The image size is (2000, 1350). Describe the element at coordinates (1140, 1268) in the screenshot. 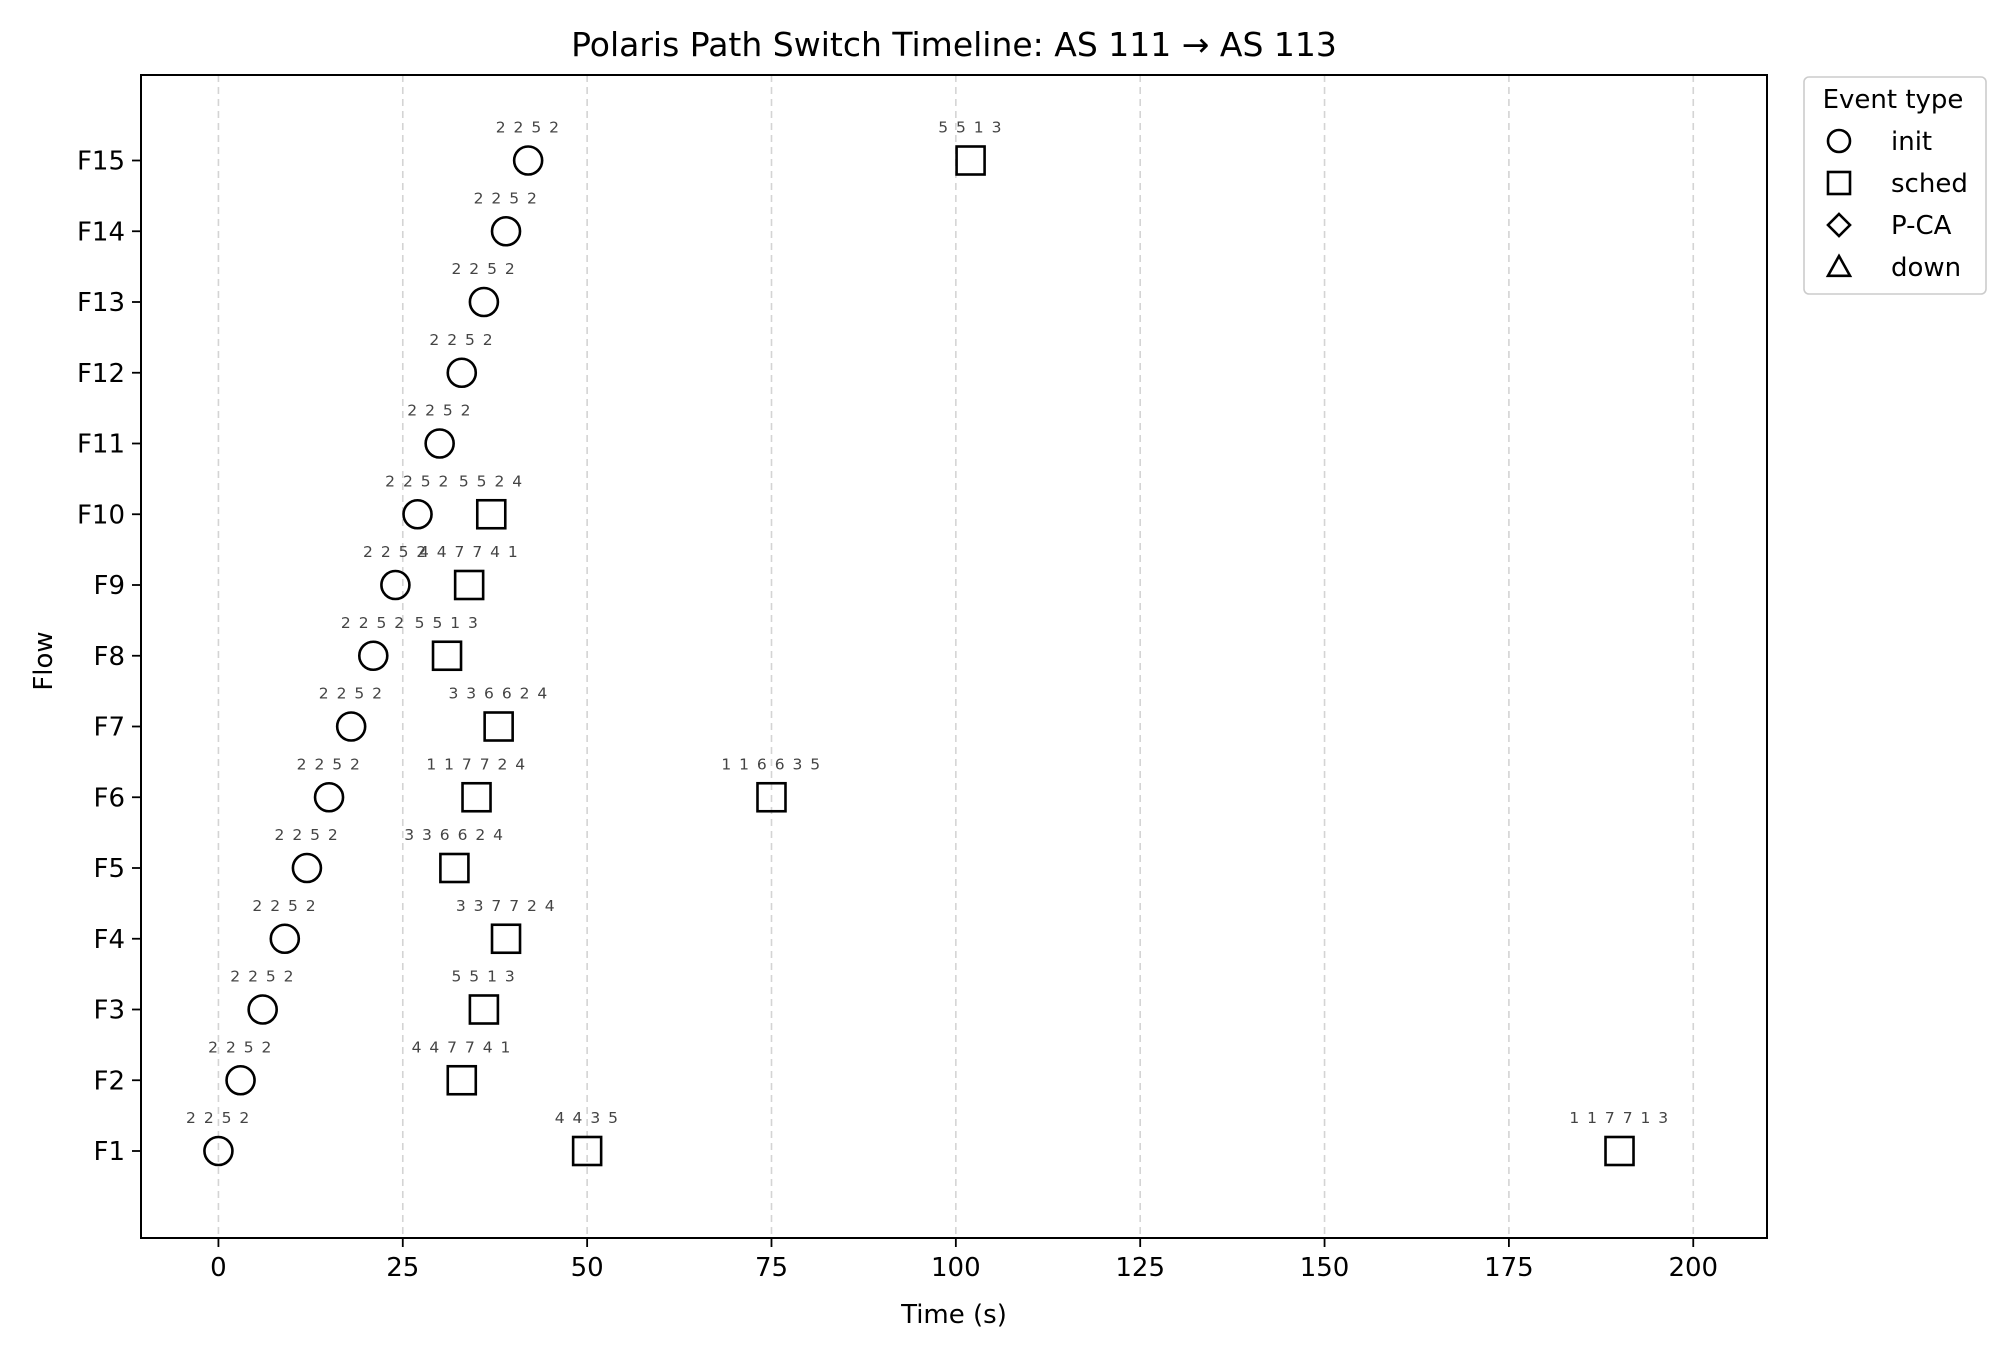

I see `x-tick-label: 125` at that location.